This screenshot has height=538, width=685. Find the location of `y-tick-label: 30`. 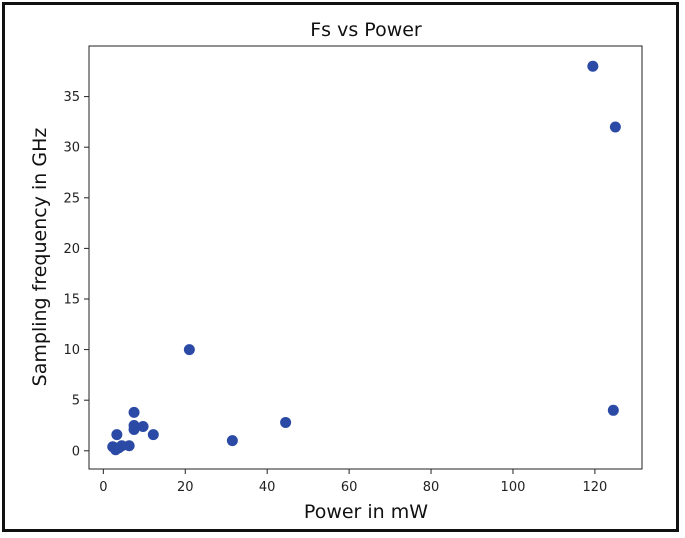

y-tick-label: 30 is located at coordinates (71, 148).